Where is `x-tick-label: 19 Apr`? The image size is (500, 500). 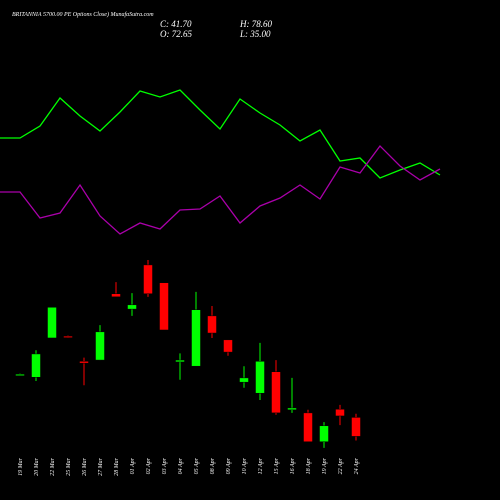
x-tick-label: 19 Apr is located at coordinates (325, 465).